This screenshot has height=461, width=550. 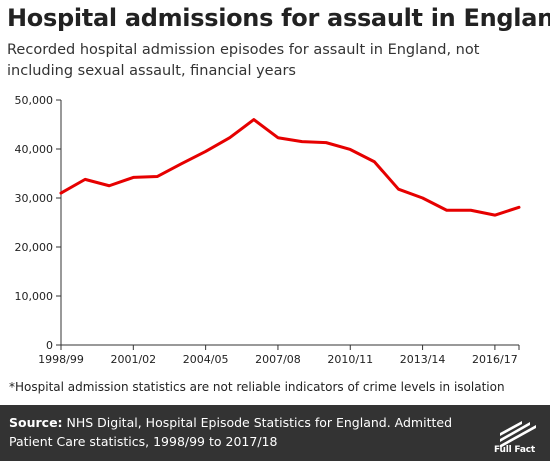 What do you see at coordinates (350, 359) in the screenshot?
I see `x-tick-label: 2010/11` at bounding box center [350, 359].